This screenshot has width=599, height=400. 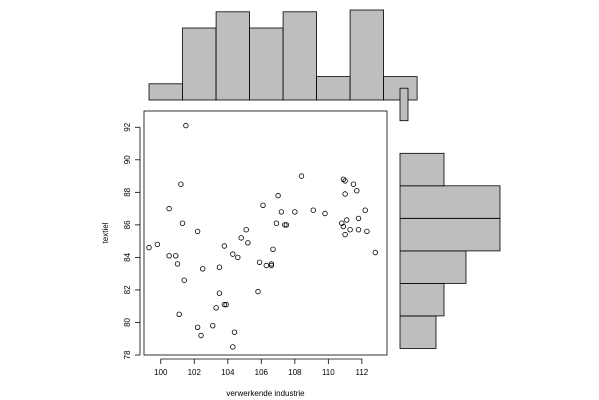 What do you see at coordinates (361, 372) in the screenshot?
I see `x-tick-label: 112` at bounding box center [361, 372].